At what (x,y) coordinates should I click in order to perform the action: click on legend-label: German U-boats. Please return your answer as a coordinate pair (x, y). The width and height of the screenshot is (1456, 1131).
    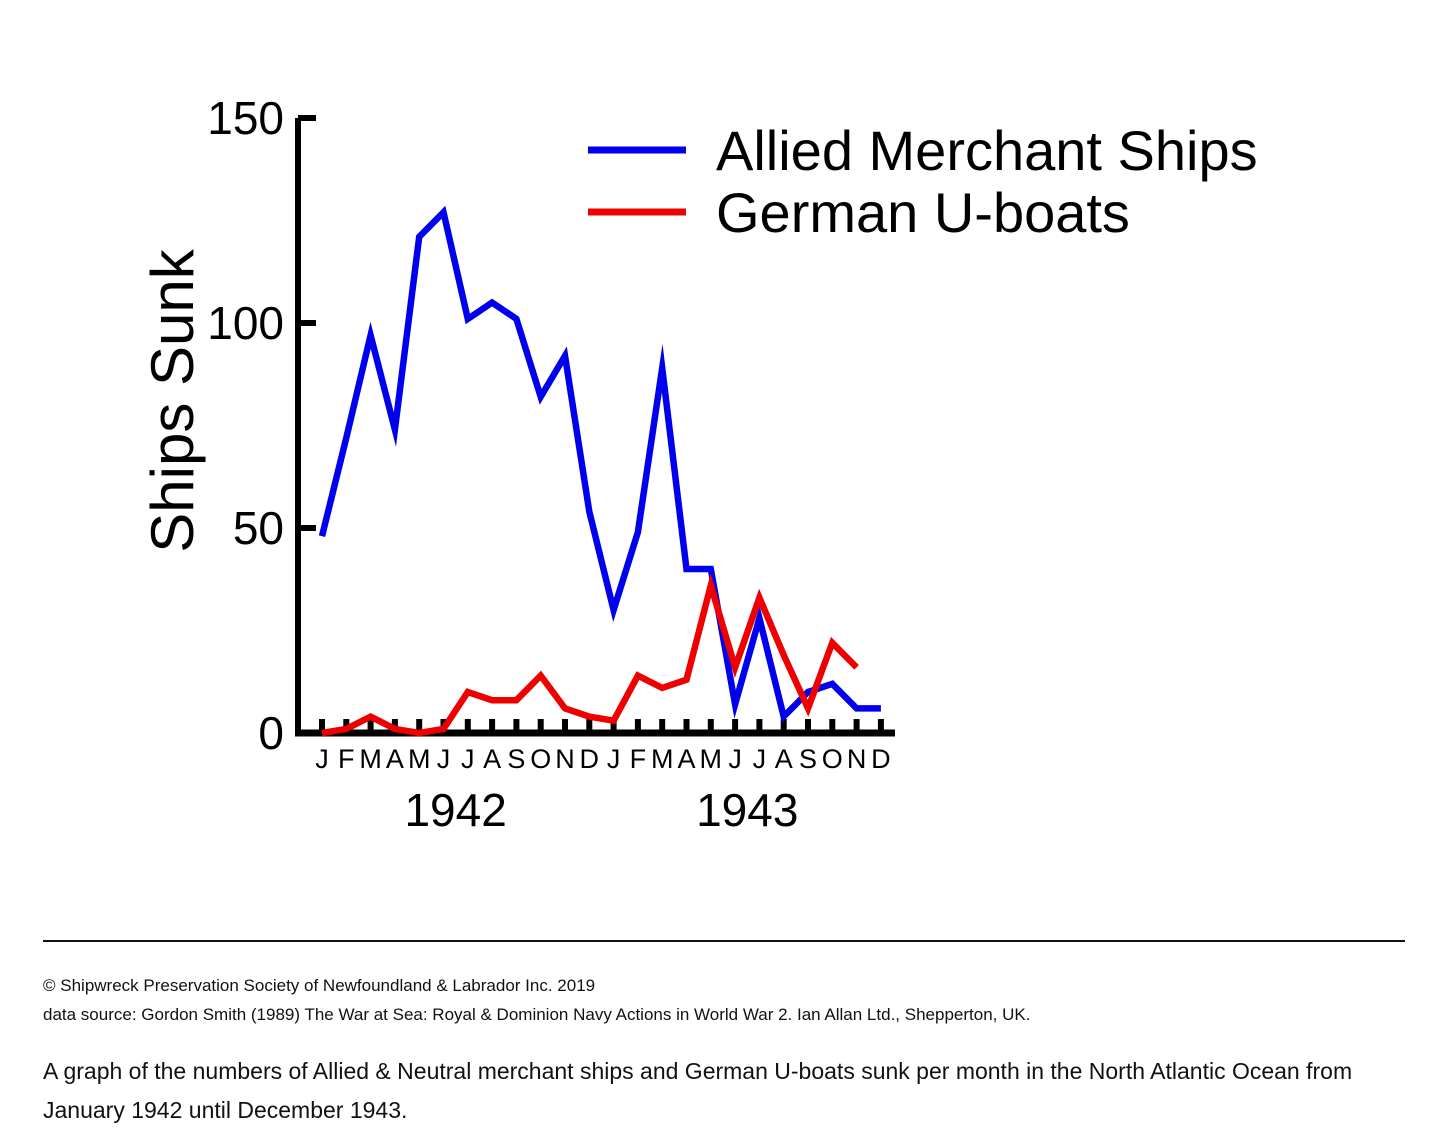
    Looking at the image, I should click on (923, 212).